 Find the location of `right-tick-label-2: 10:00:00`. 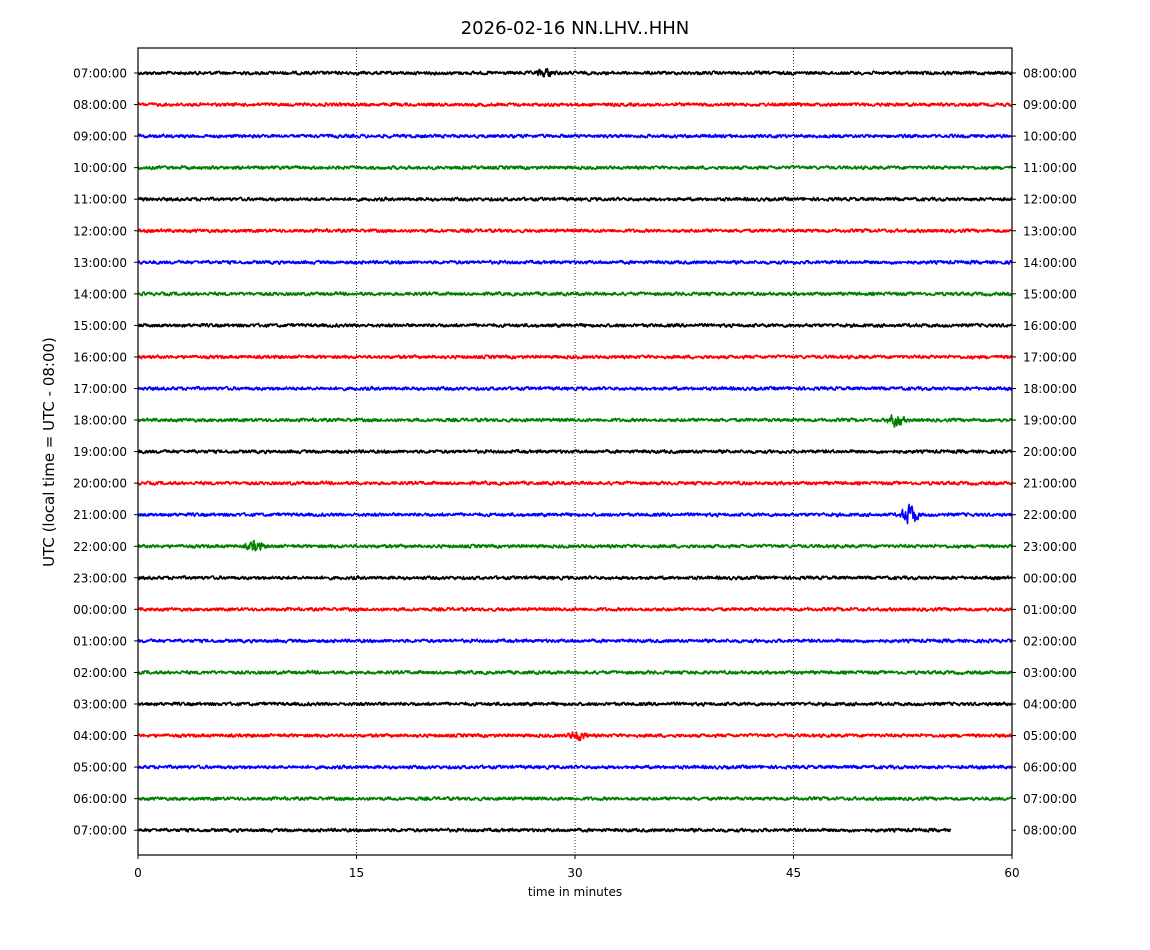

right-tick-label-2: 10:00:00 is located at coordinates (1050, 137).